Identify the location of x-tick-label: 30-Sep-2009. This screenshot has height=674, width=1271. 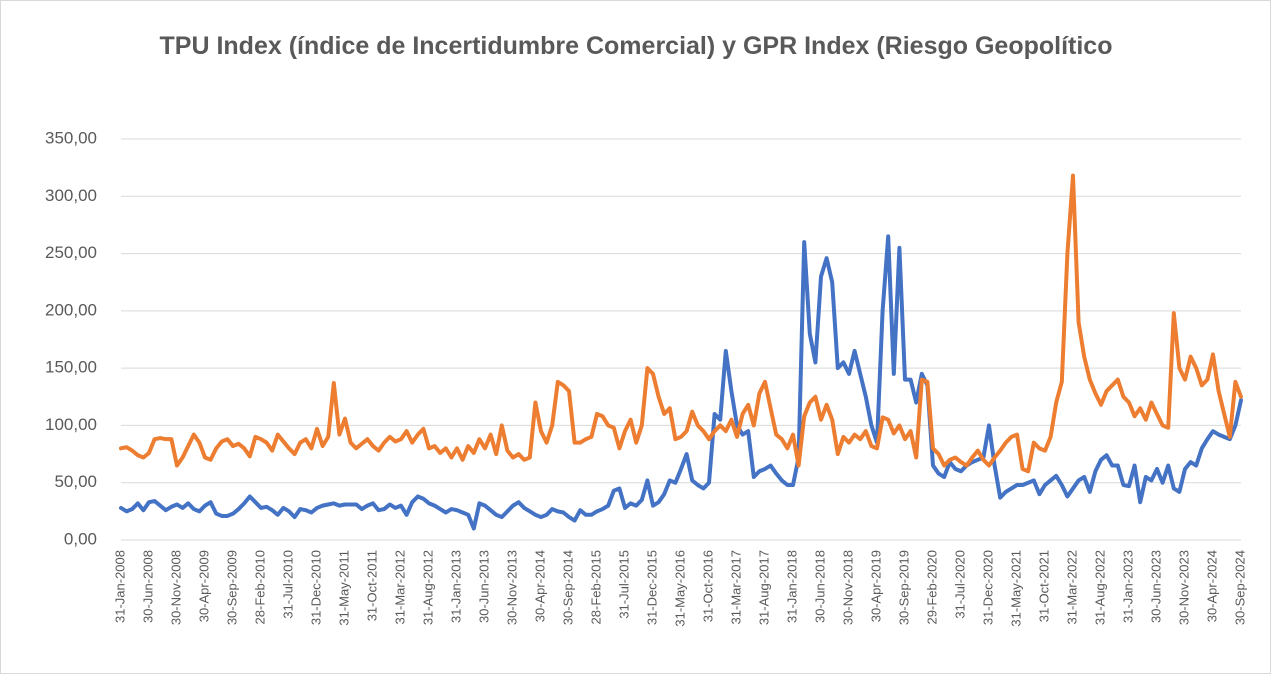
(231, 587).